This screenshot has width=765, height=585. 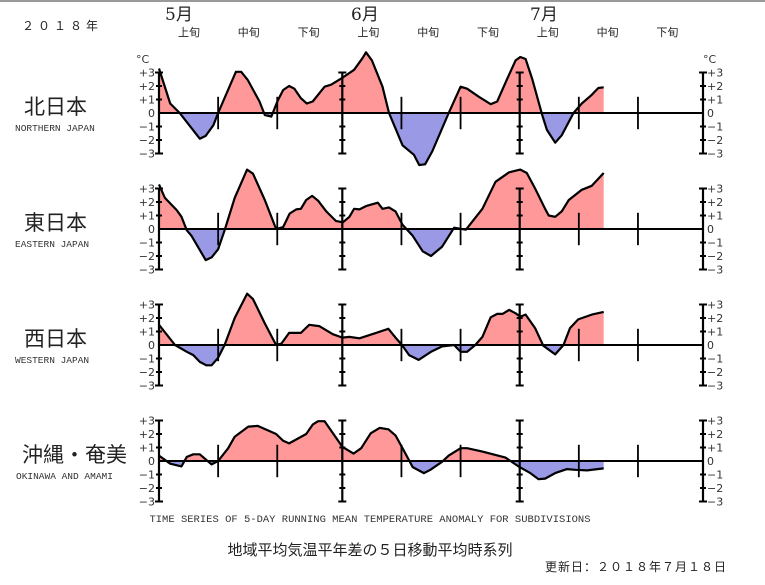 What do you see at coordinates (635, 567) in the screenshot?
I see `updated-date: 更新日：２０１８年７月１８日` at bounding box center [635, 567].